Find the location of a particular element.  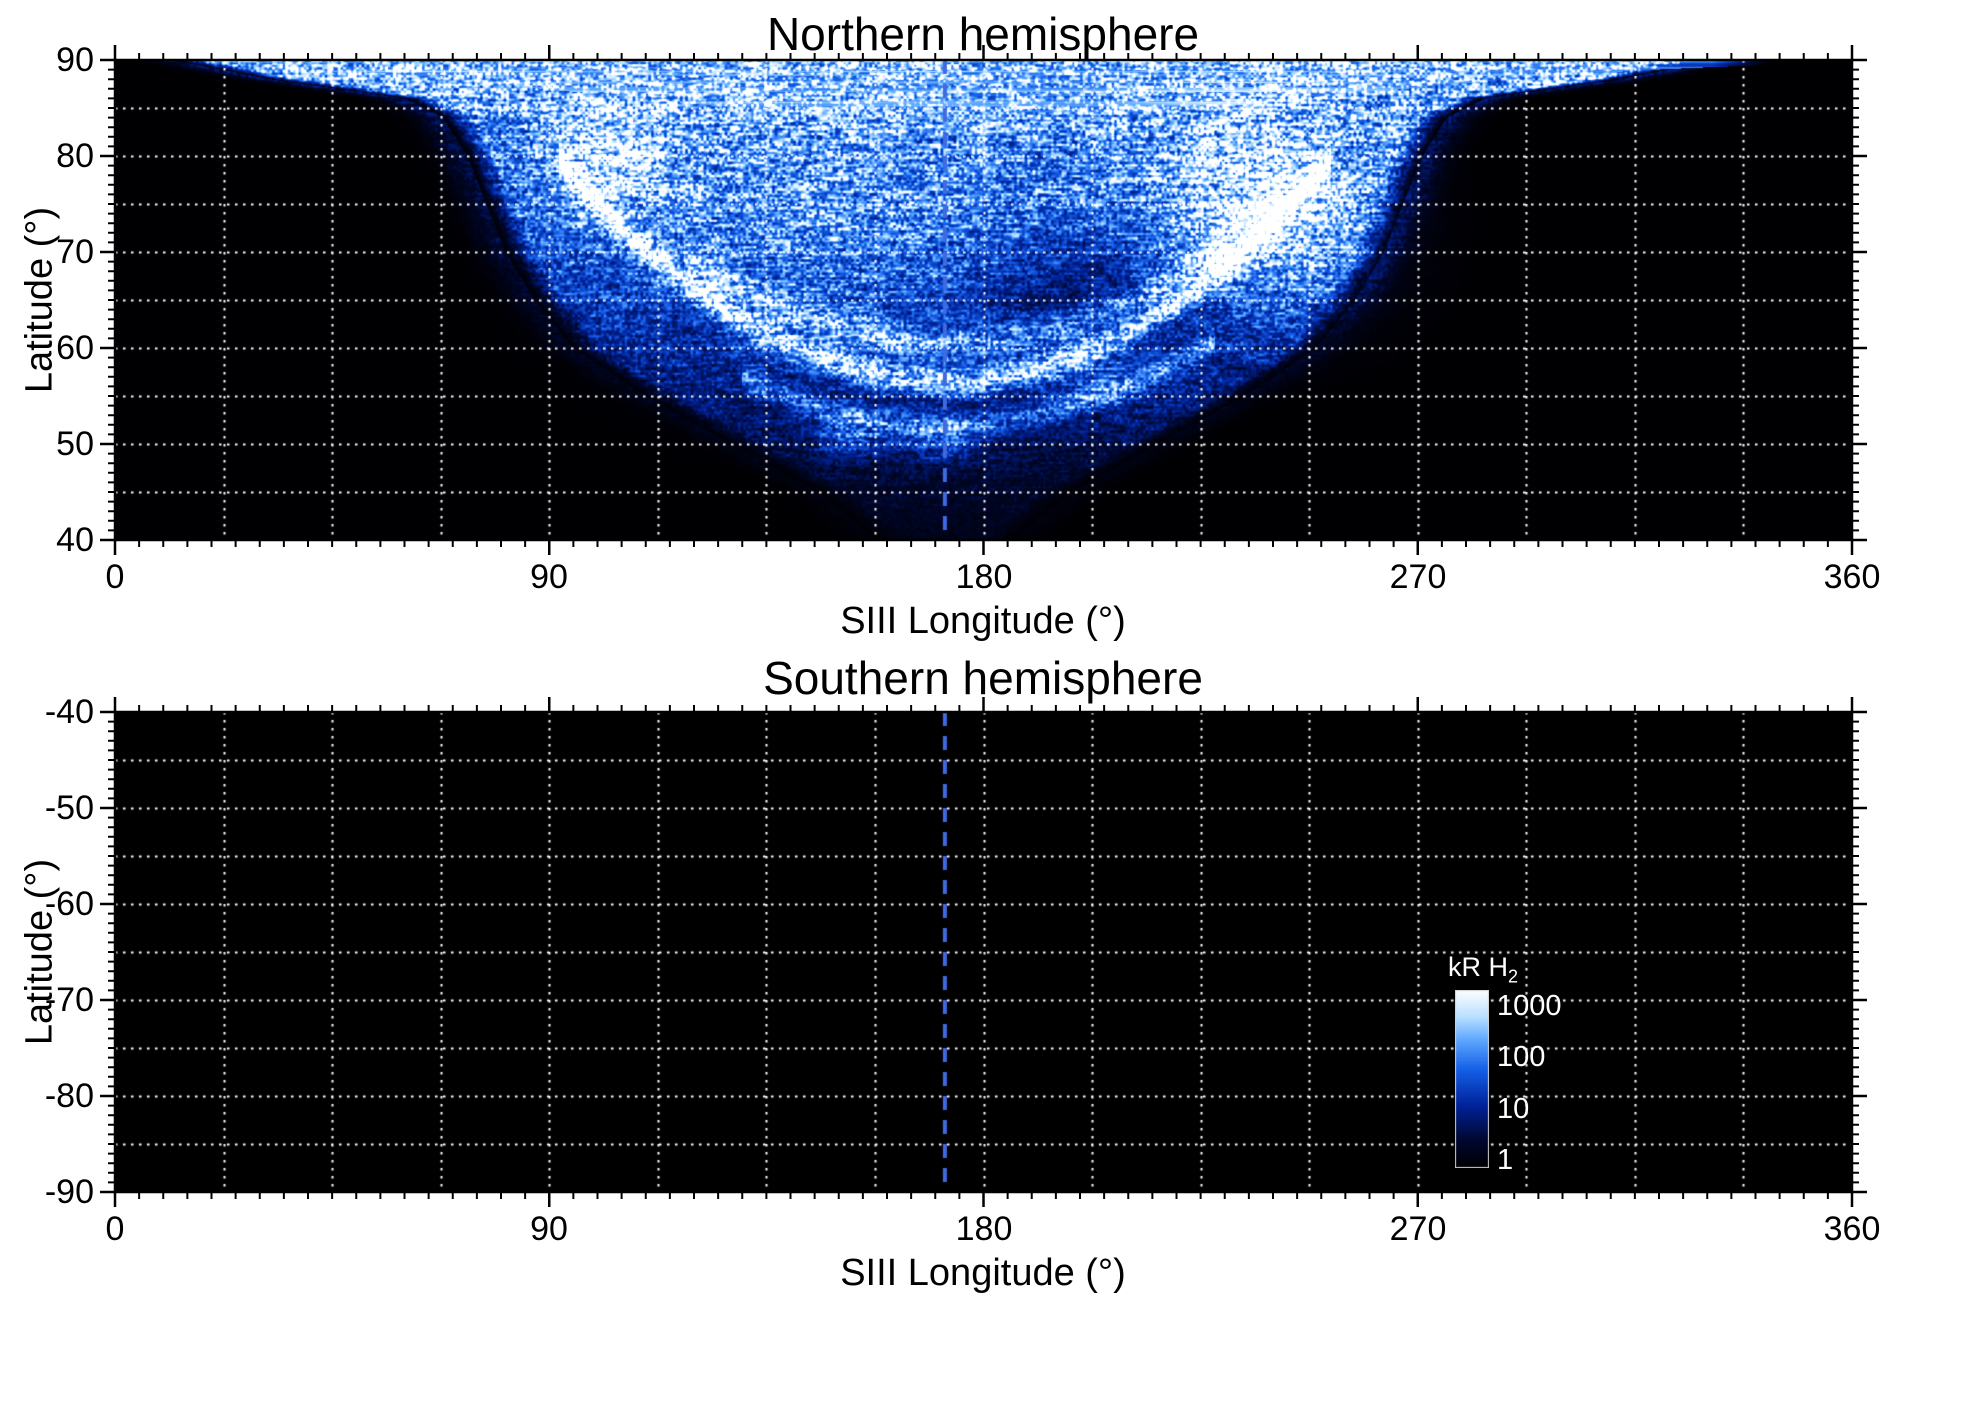

colorbar-title: kR H2 is located at coordinates (1483, 969).